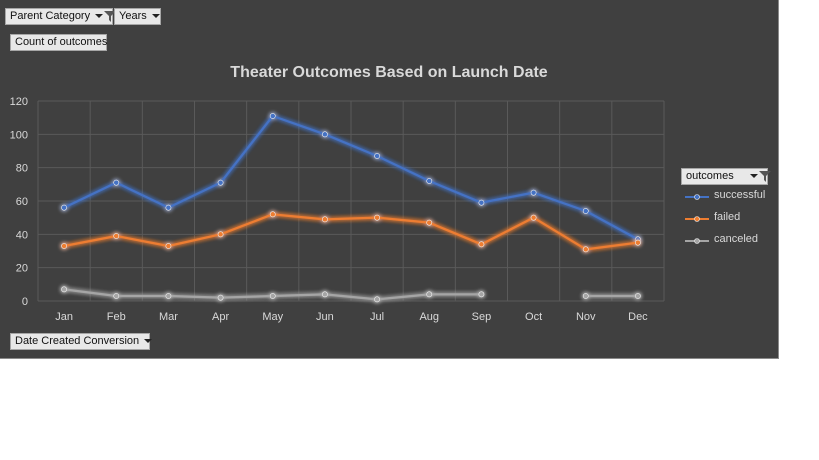 The image size is (819, 460). What do you see at coordinates (351, 317) in the screenshot?
I see `x-axis-tick-labels: Jan Feb Mar Apr May Jun Jul Aug Sep Oct Nov Dec` at bounding box center [351, 317].